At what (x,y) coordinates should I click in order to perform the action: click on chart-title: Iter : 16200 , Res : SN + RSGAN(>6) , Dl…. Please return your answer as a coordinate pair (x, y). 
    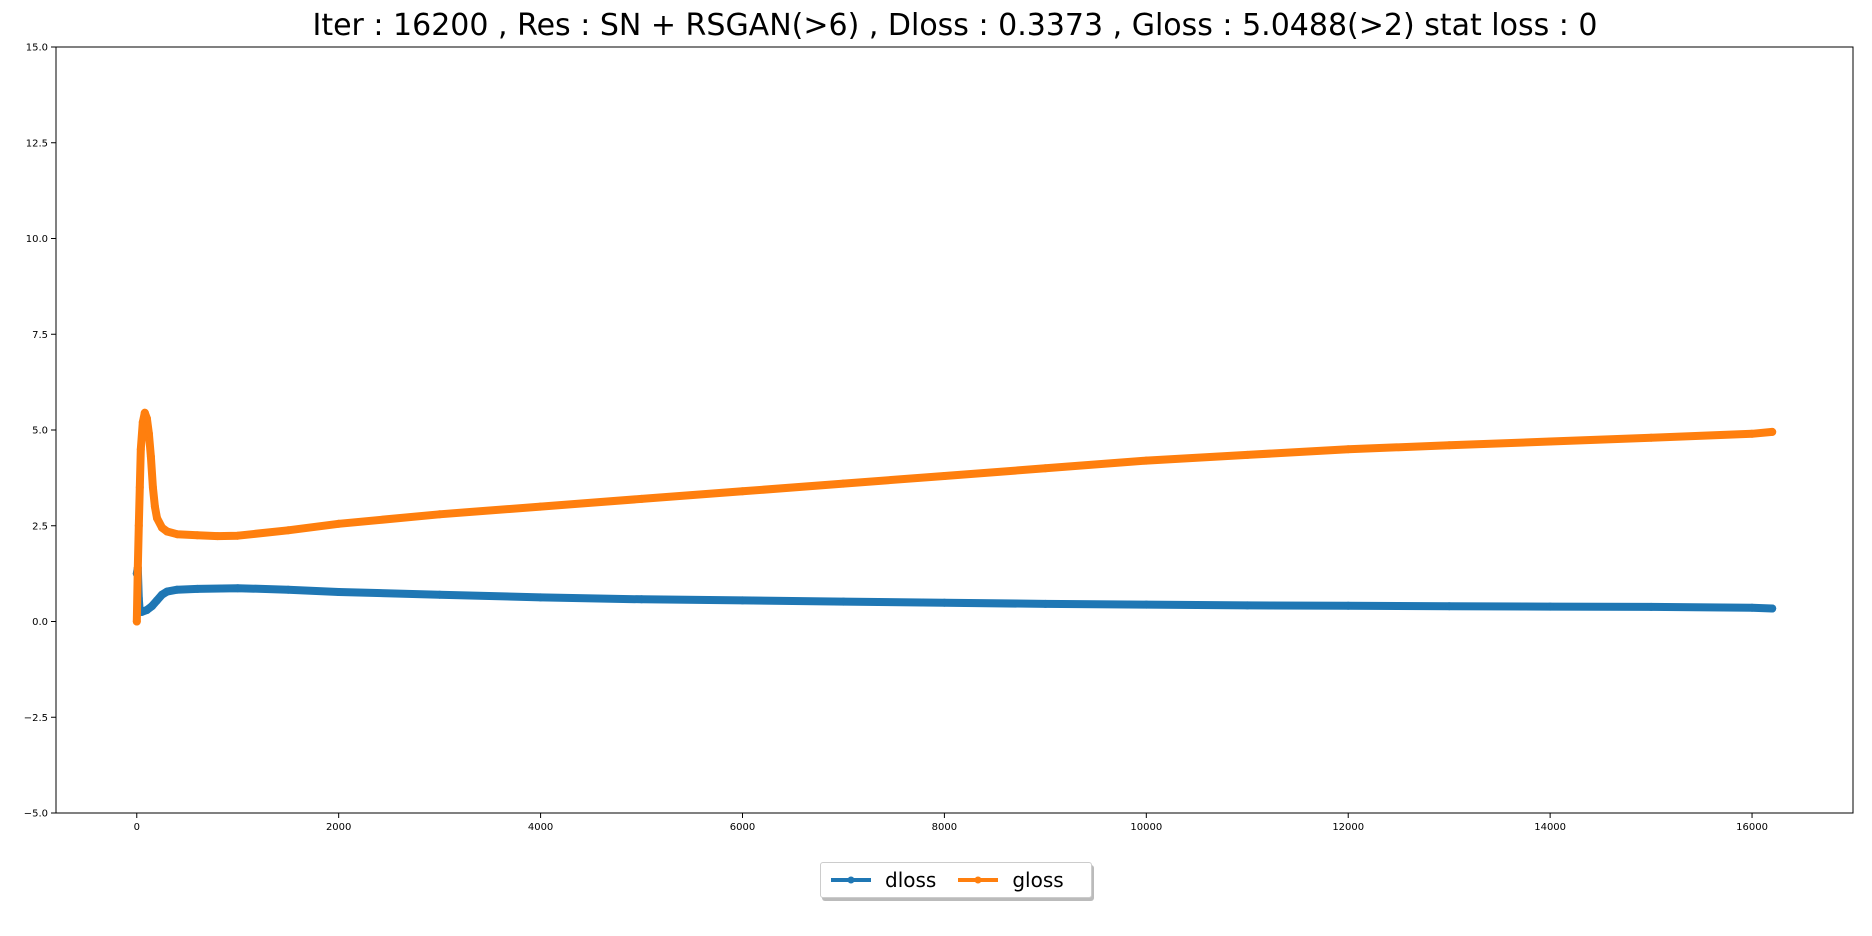
    Looking at the image, I should click on (955, 25).